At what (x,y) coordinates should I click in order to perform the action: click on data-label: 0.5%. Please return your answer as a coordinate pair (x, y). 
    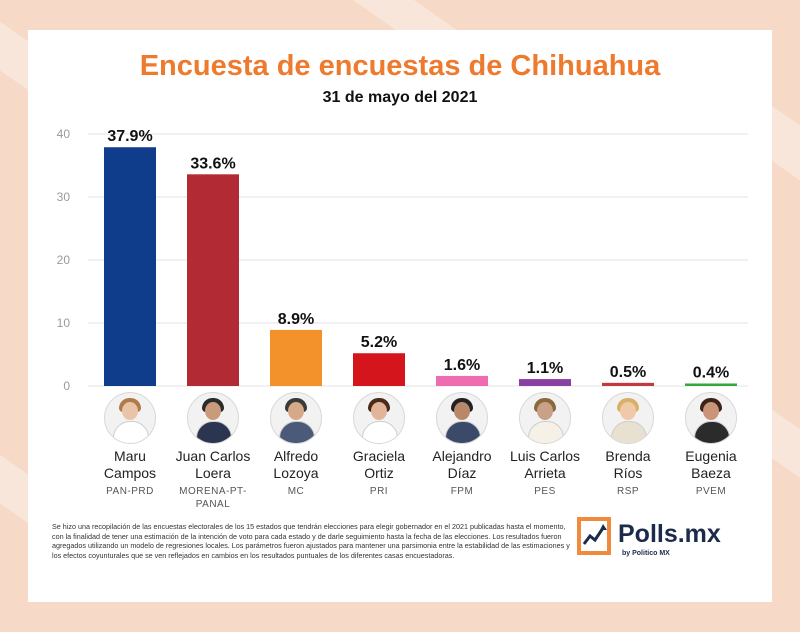
    Looking at the image, I should click on (628, 372).